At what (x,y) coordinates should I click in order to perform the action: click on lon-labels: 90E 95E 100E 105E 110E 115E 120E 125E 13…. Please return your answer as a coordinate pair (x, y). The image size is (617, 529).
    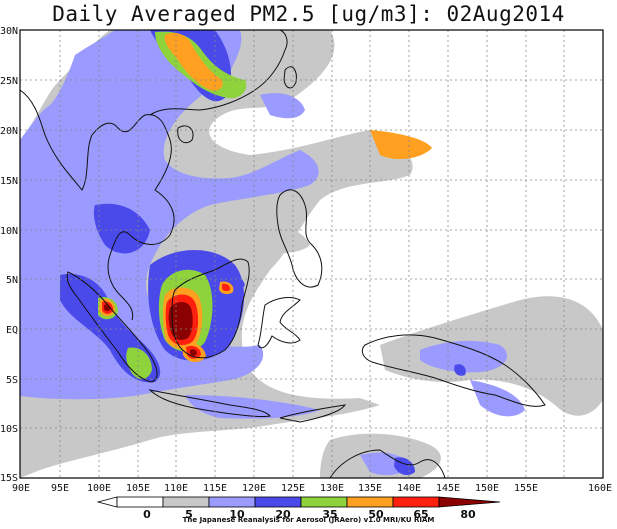
    Looking at the image, I should click on (312, 488).